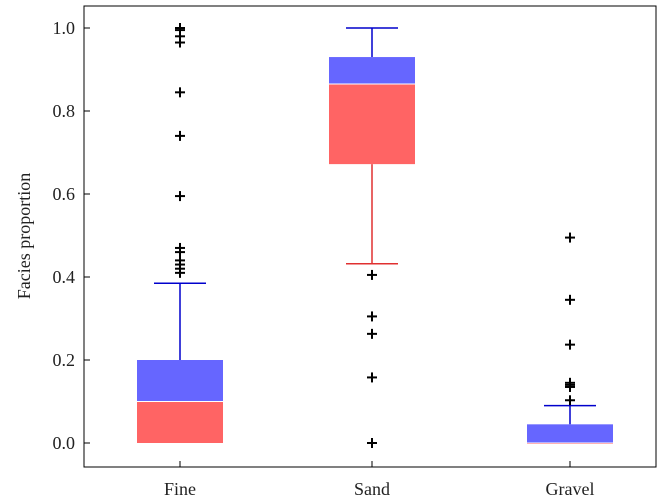 Image resolution: width=657 pixels, height=501 pixels. Describe the element at coordinates (180, 489) in the screenshot. I see `x-tick-label-fine: Fine` at that location.